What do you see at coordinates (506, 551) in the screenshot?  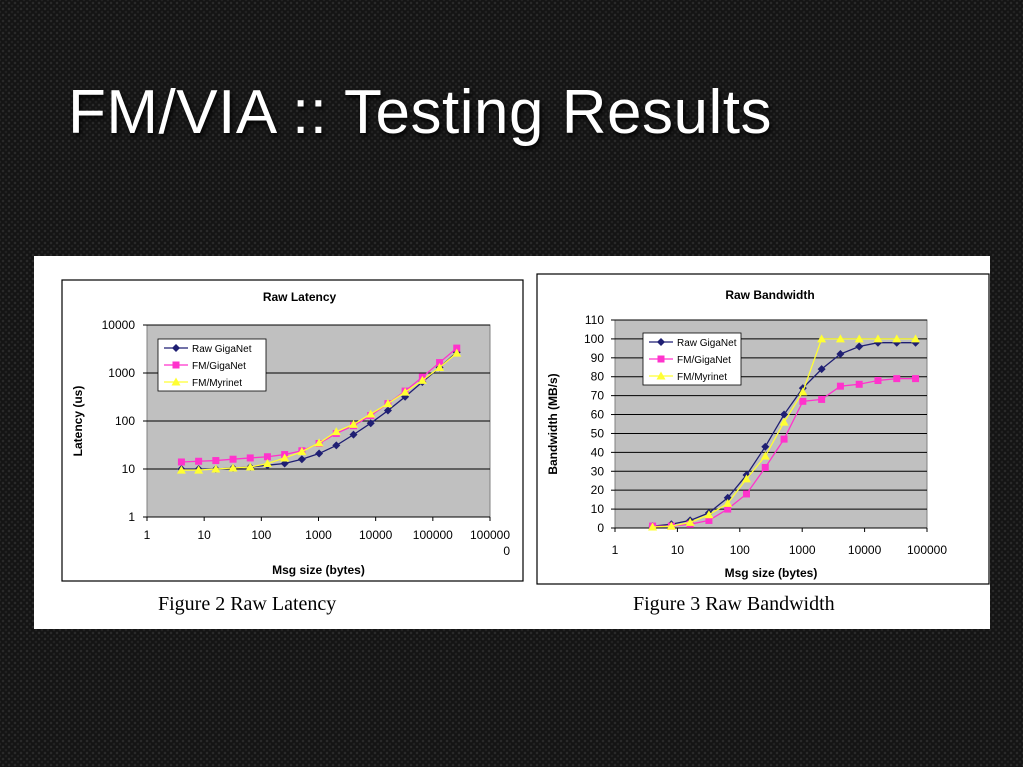 I see `x-tick-label-wrap: 0` at bounding box center [506, 551].